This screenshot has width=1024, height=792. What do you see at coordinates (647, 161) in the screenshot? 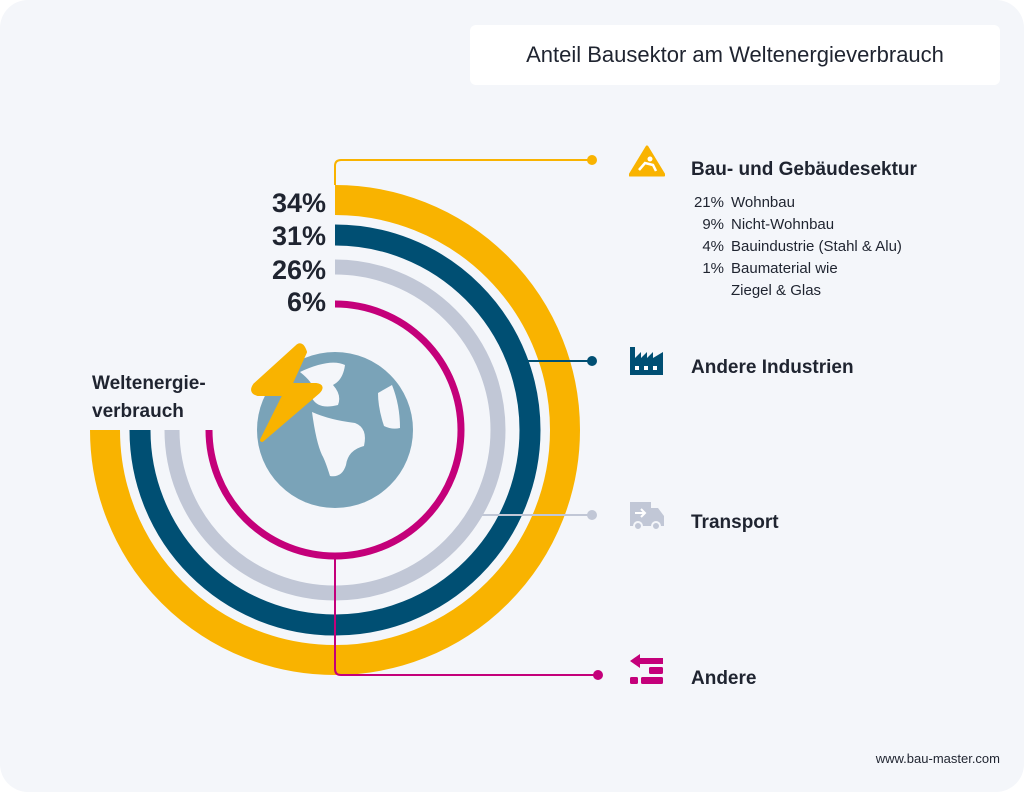
I see `construction-worker-icon` at bounding box center [647, 161].